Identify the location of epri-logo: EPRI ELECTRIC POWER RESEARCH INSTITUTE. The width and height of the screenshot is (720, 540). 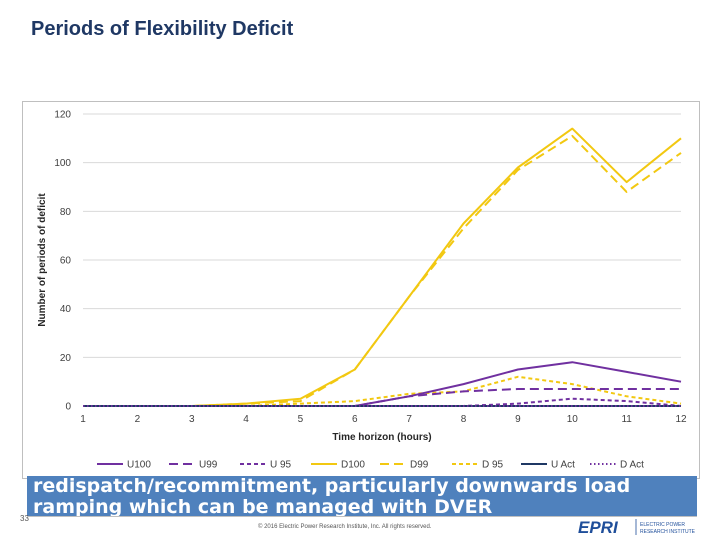
(637, 527).